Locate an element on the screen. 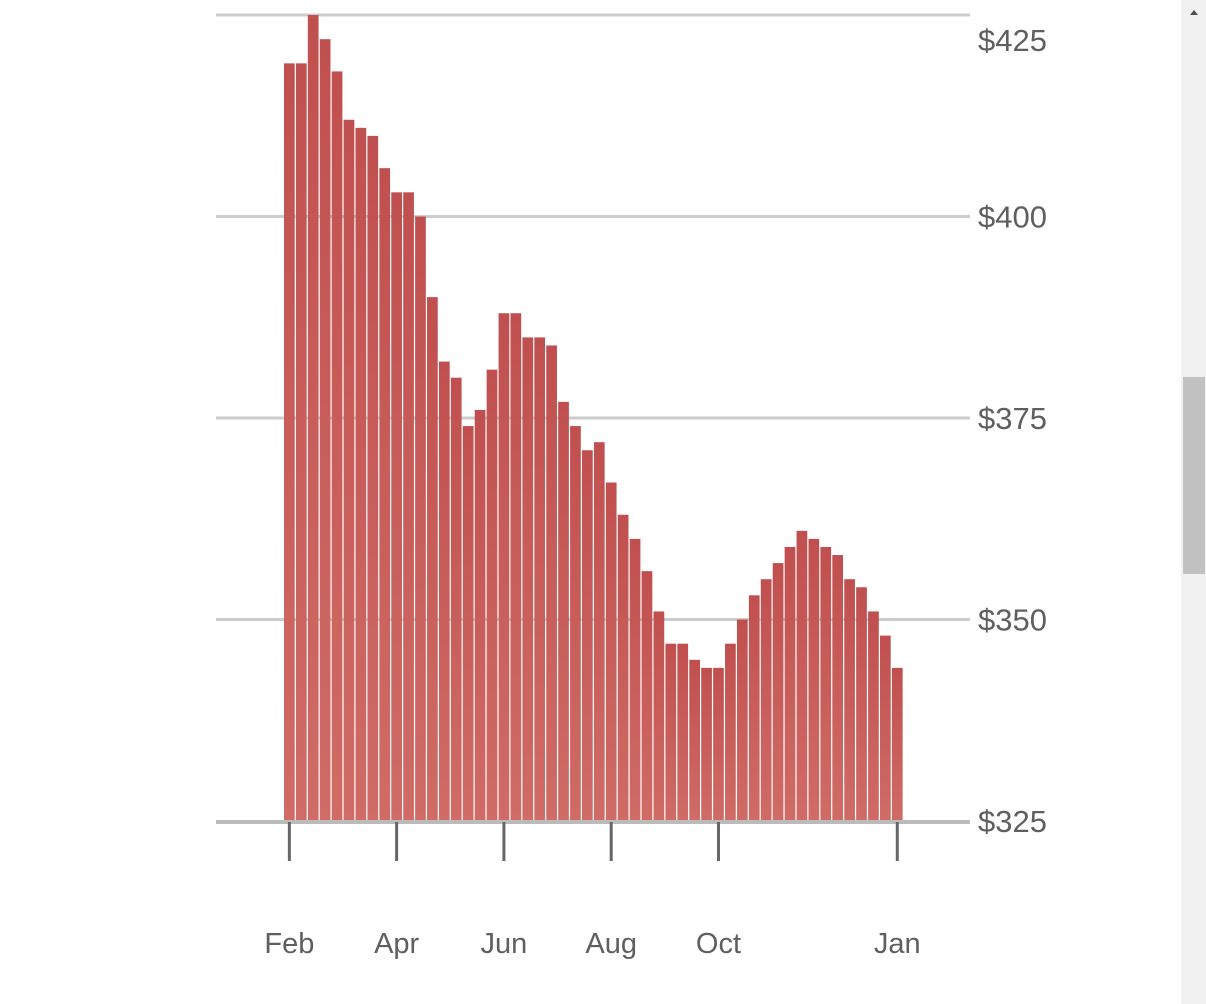 Image resolution: width=1206 pixels, height=1004 pixels. y-tick-label: $400 is located at coordinates (1012, 217).